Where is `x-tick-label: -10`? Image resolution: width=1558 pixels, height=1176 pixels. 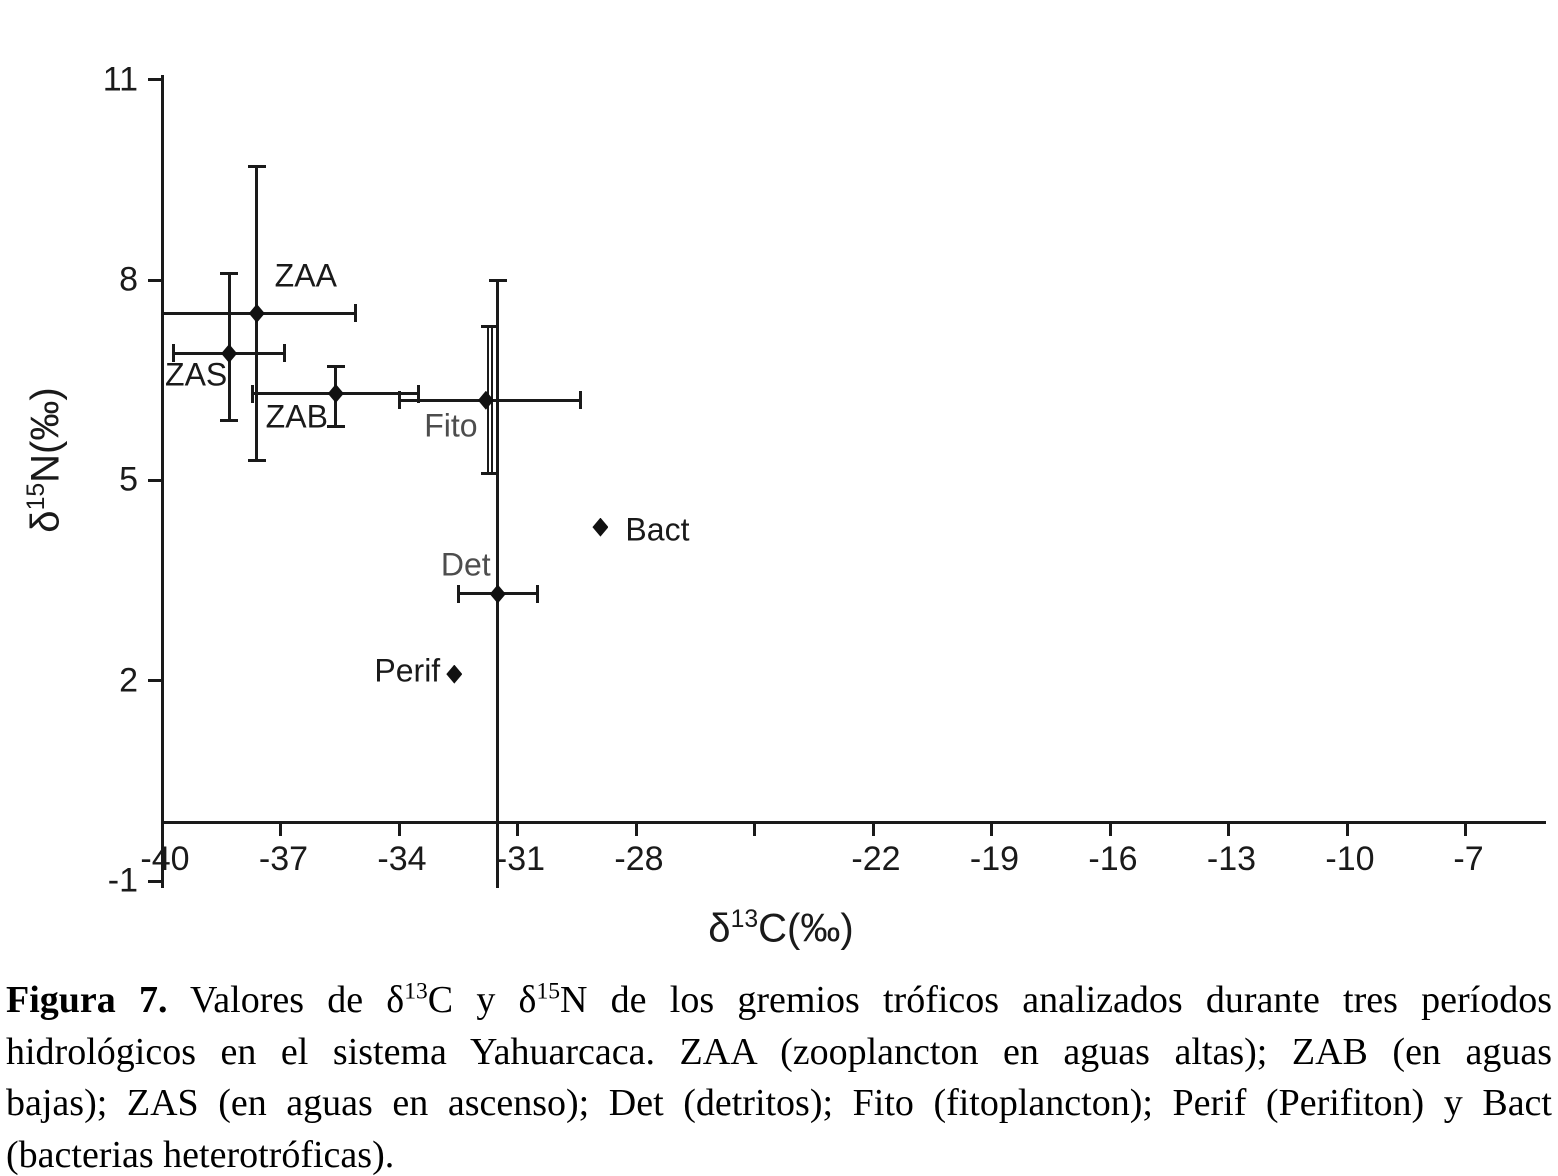 x-tick-label: -10 is located at coordinates (1350, 859).